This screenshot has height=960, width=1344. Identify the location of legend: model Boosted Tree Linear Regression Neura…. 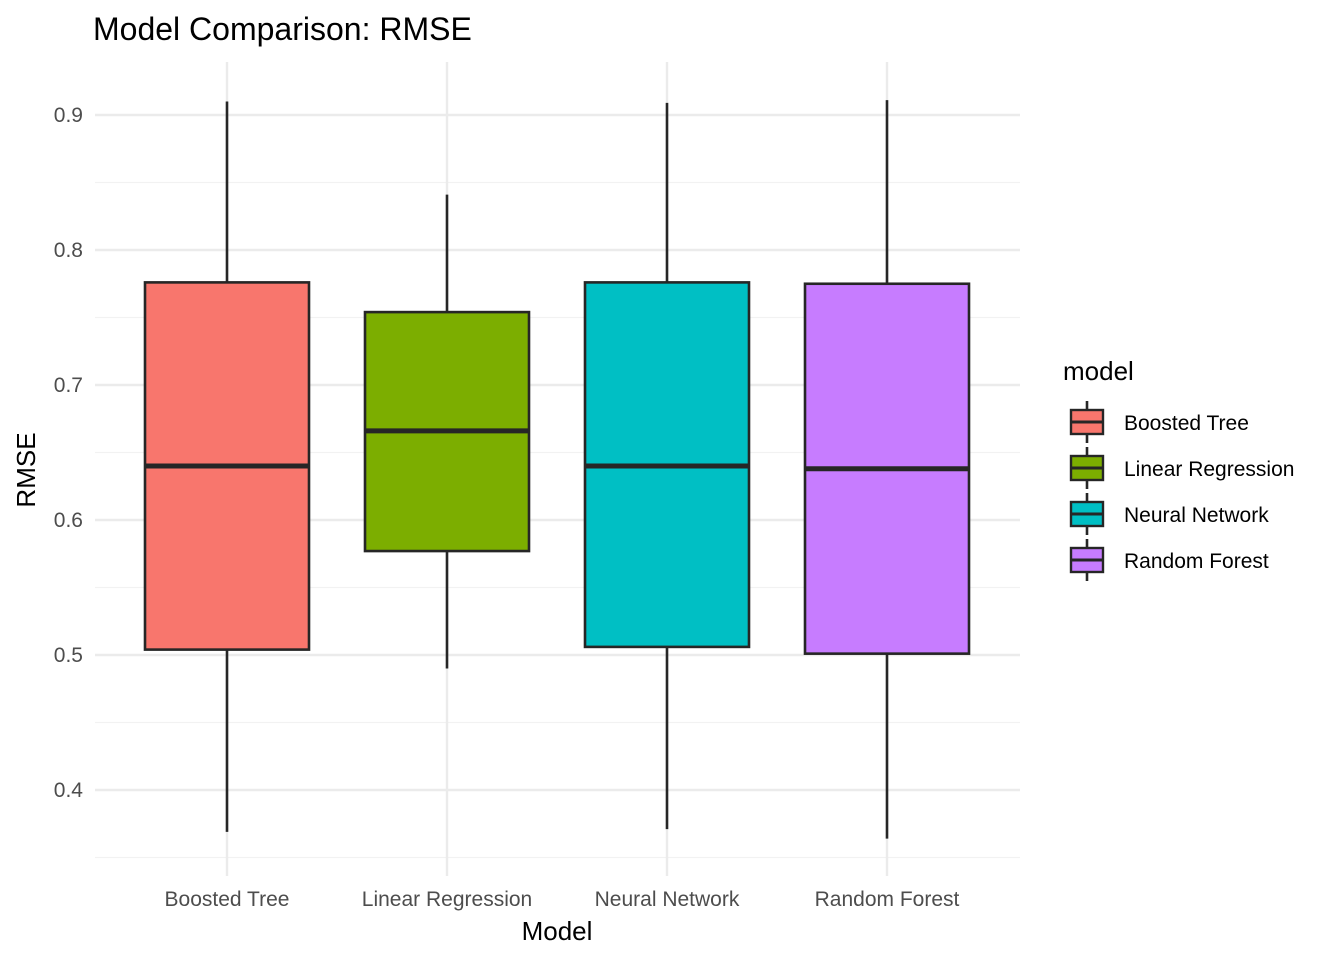
(1178, 468).